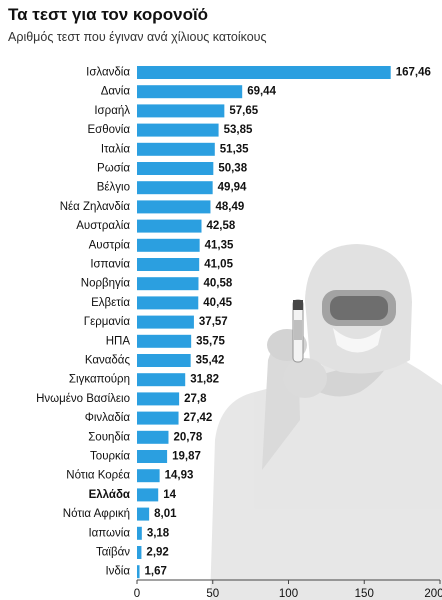 The image size is (442, 600). Describe the element at coordinates (103, 226) in the screenshot. I see `category-label: Αυστραλία` at that location.